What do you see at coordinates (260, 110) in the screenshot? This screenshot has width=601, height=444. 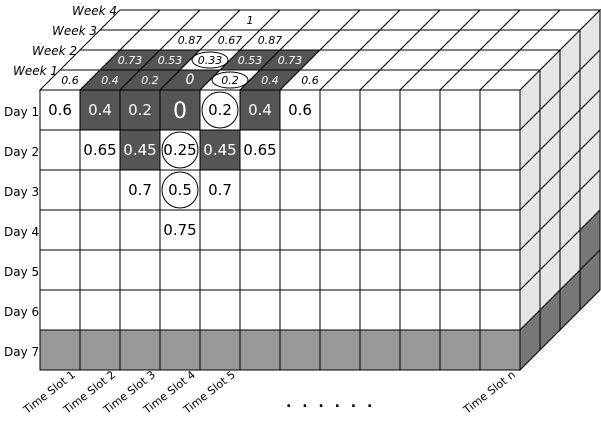 I see `front-value-label: 0.4` at bounding box center [260, 110].